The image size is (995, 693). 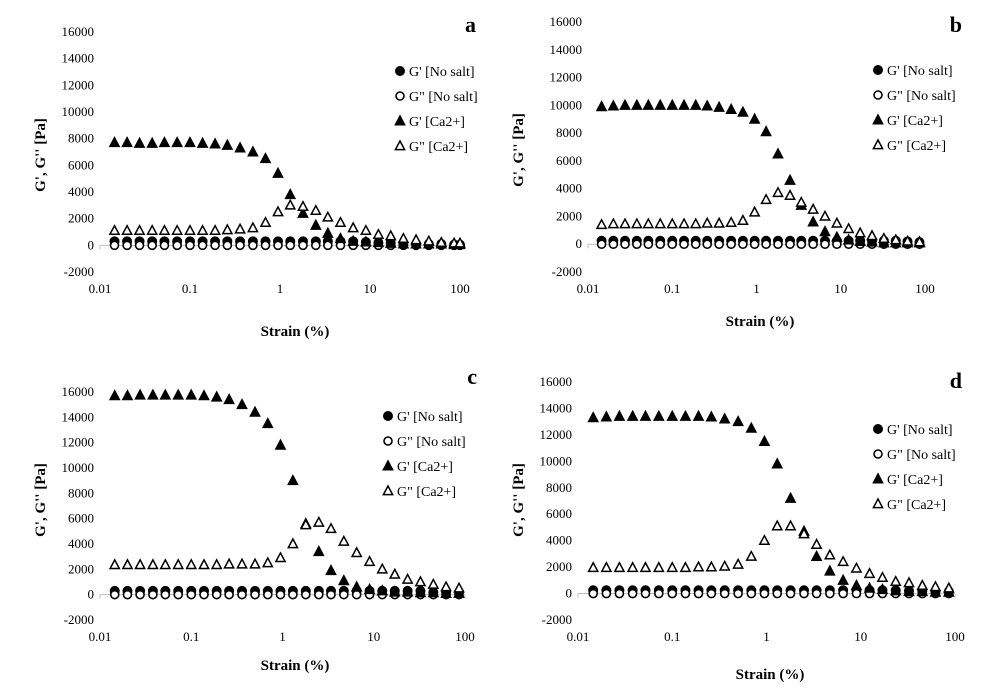 I want to click on y-tick-label: 8000, so click(x=81, y=138).